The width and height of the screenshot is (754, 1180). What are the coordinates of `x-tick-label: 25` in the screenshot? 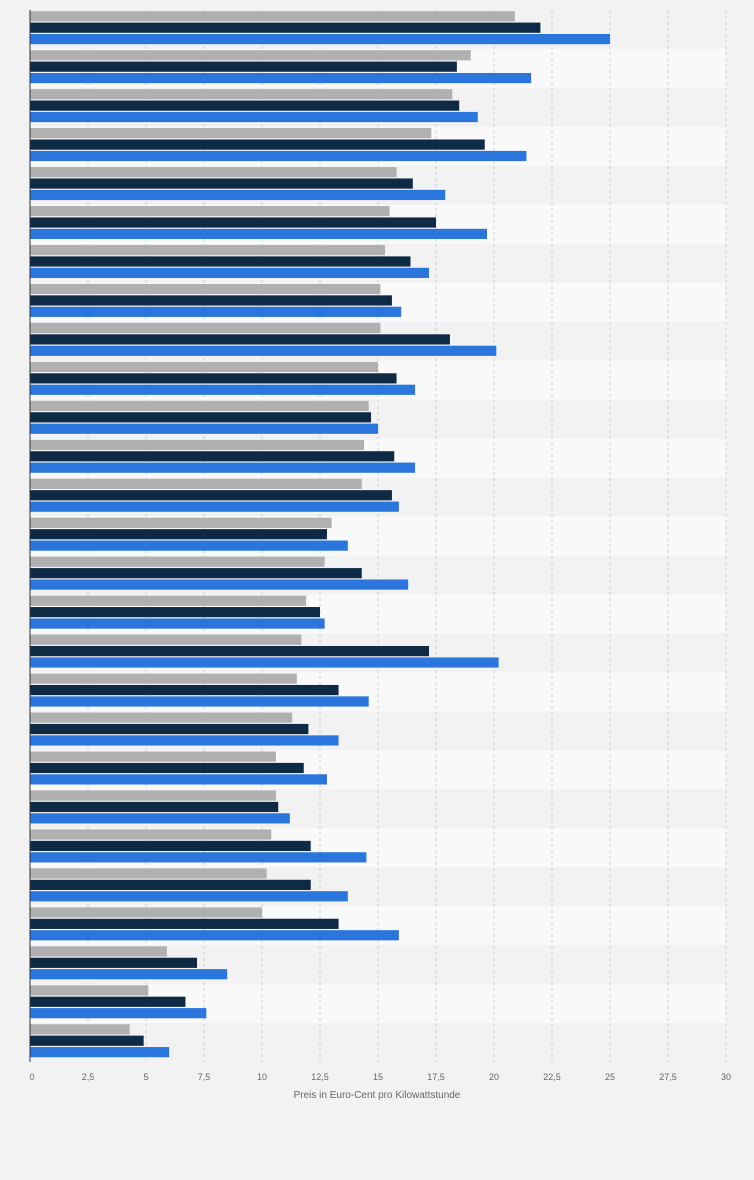 It's located at (610, 1077).